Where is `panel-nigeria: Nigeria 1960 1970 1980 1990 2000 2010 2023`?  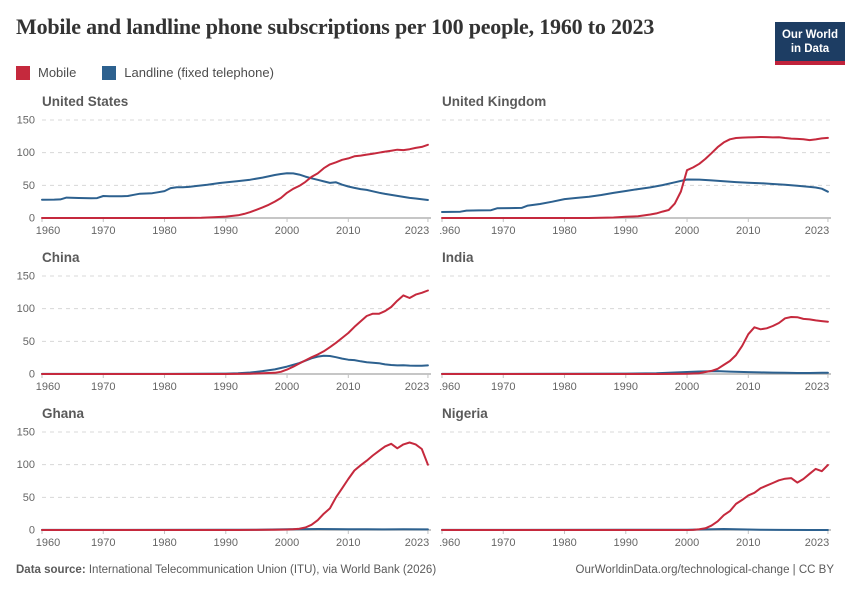 panel-nigeria: Nigeria 1960 1970 1980 1990 2000 2010 2023 is located at coordinates (637, 472).